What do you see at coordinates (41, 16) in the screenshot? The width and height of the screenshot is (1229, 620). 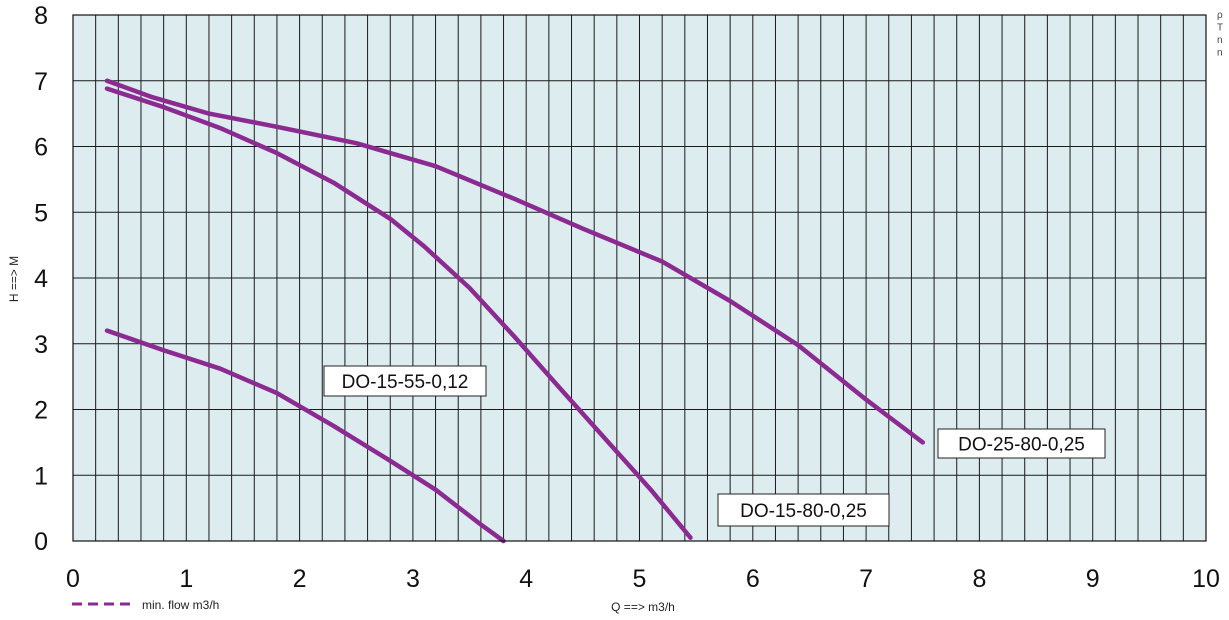 I see `y-tick-label: 8` at bounding box center [41, 16].